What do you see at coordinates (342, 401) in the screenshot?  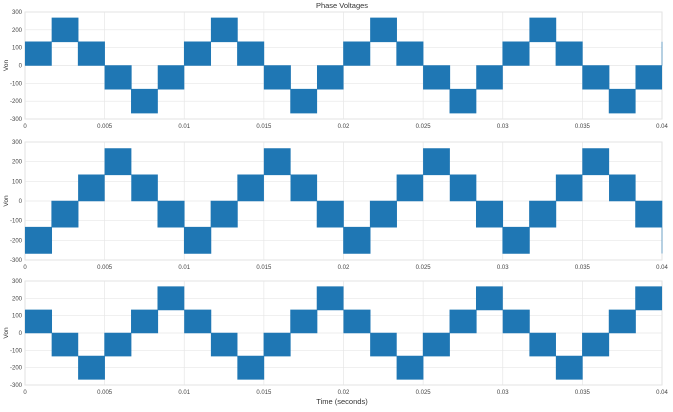 I see `x-axis-label: Time (seconds)` at bounding box center [342, 401].